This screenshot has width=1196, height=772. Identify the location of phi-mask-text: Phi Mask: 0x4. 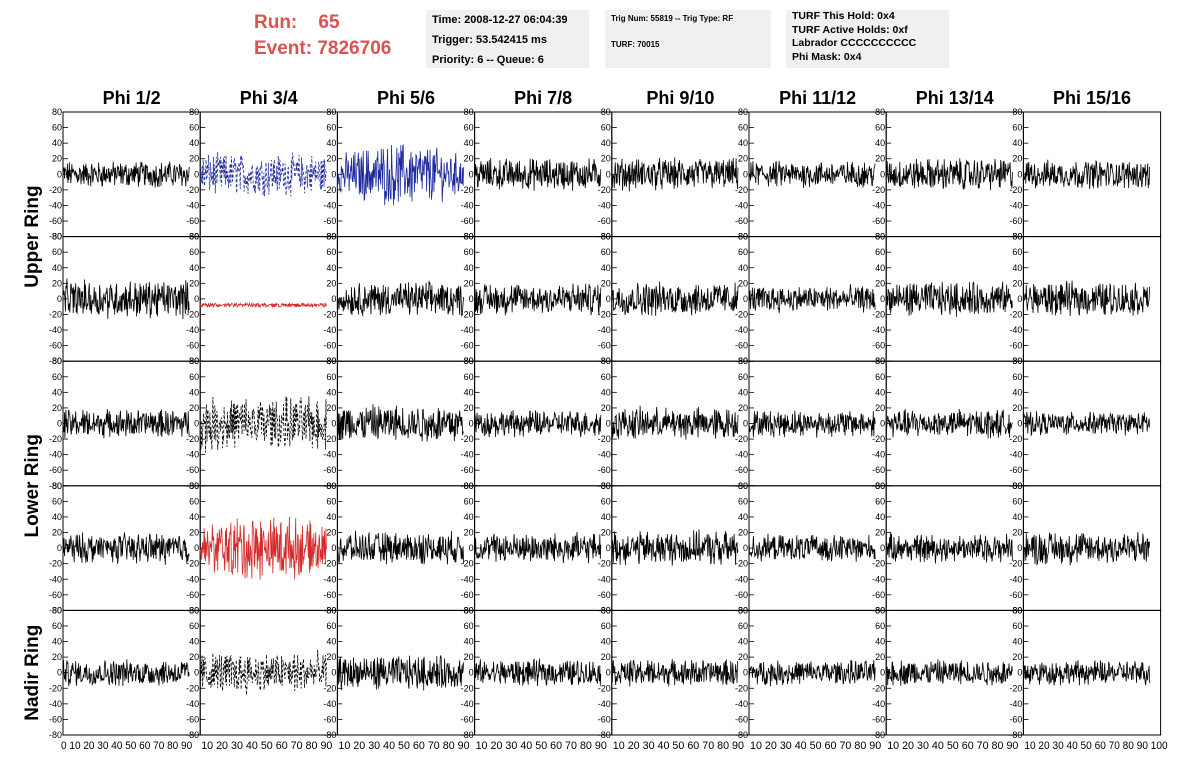
(827, 56).